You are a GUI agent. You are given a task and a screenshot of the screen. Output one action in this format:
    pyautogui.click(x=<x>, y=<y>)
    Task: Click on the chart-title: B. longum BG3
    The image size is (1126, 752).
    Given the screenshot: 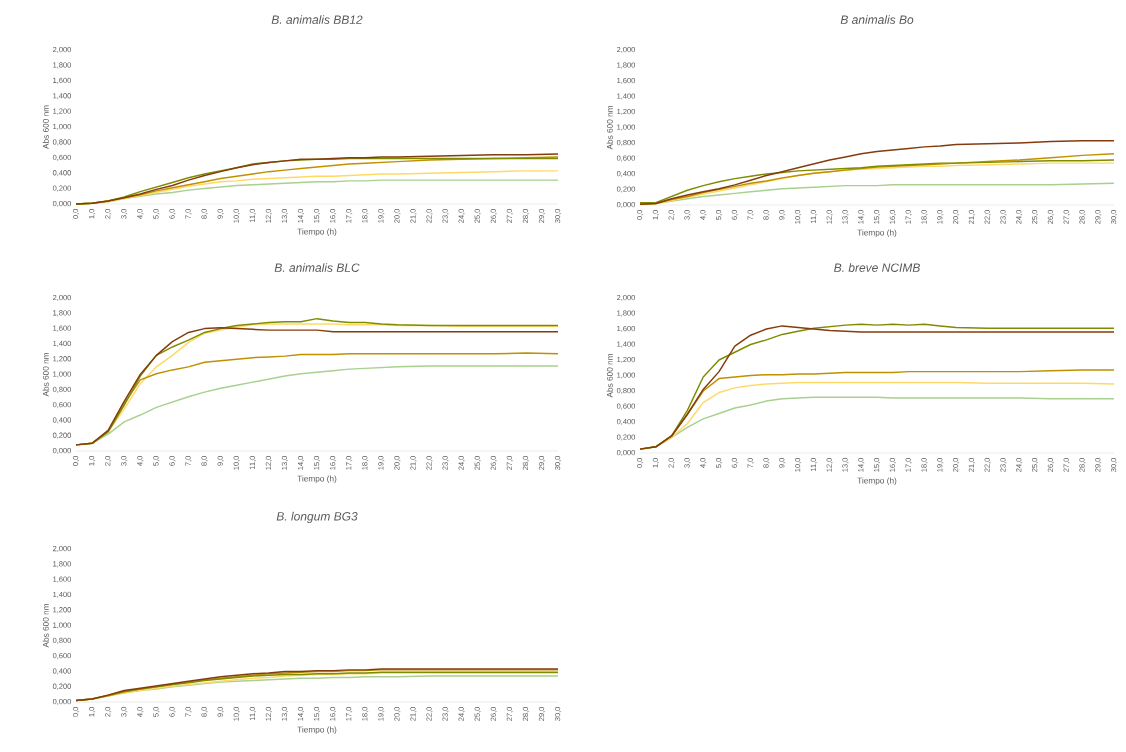 What is the action you would take?
    pyautogui.click(x=317, y=517)
    